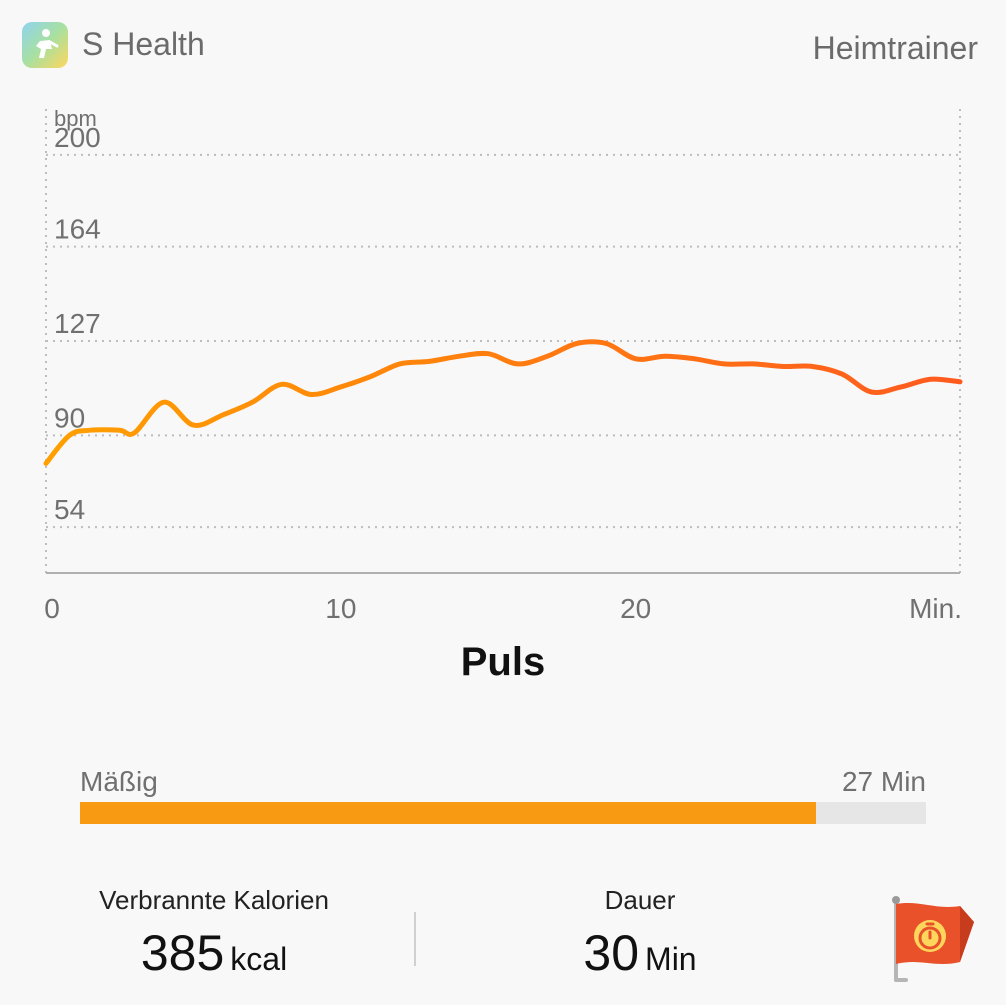 This screenshot has width=1006, height=1005. I want to click on calories-label: Verbrannte Kalorien, so click(214, 900).